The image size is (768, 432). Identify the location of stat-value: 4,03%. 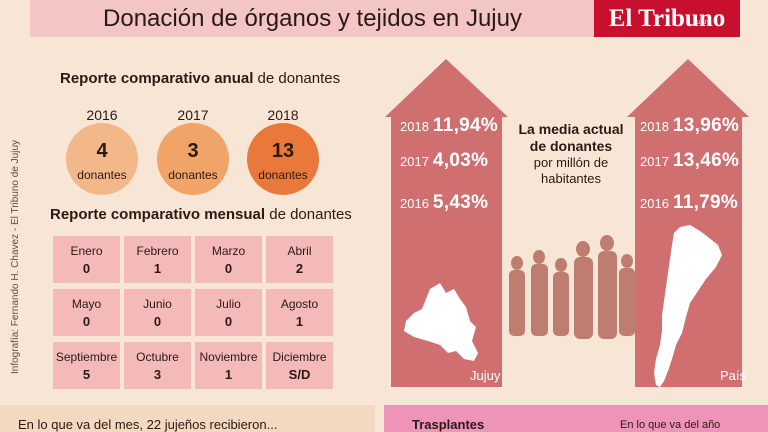
(460, 160).